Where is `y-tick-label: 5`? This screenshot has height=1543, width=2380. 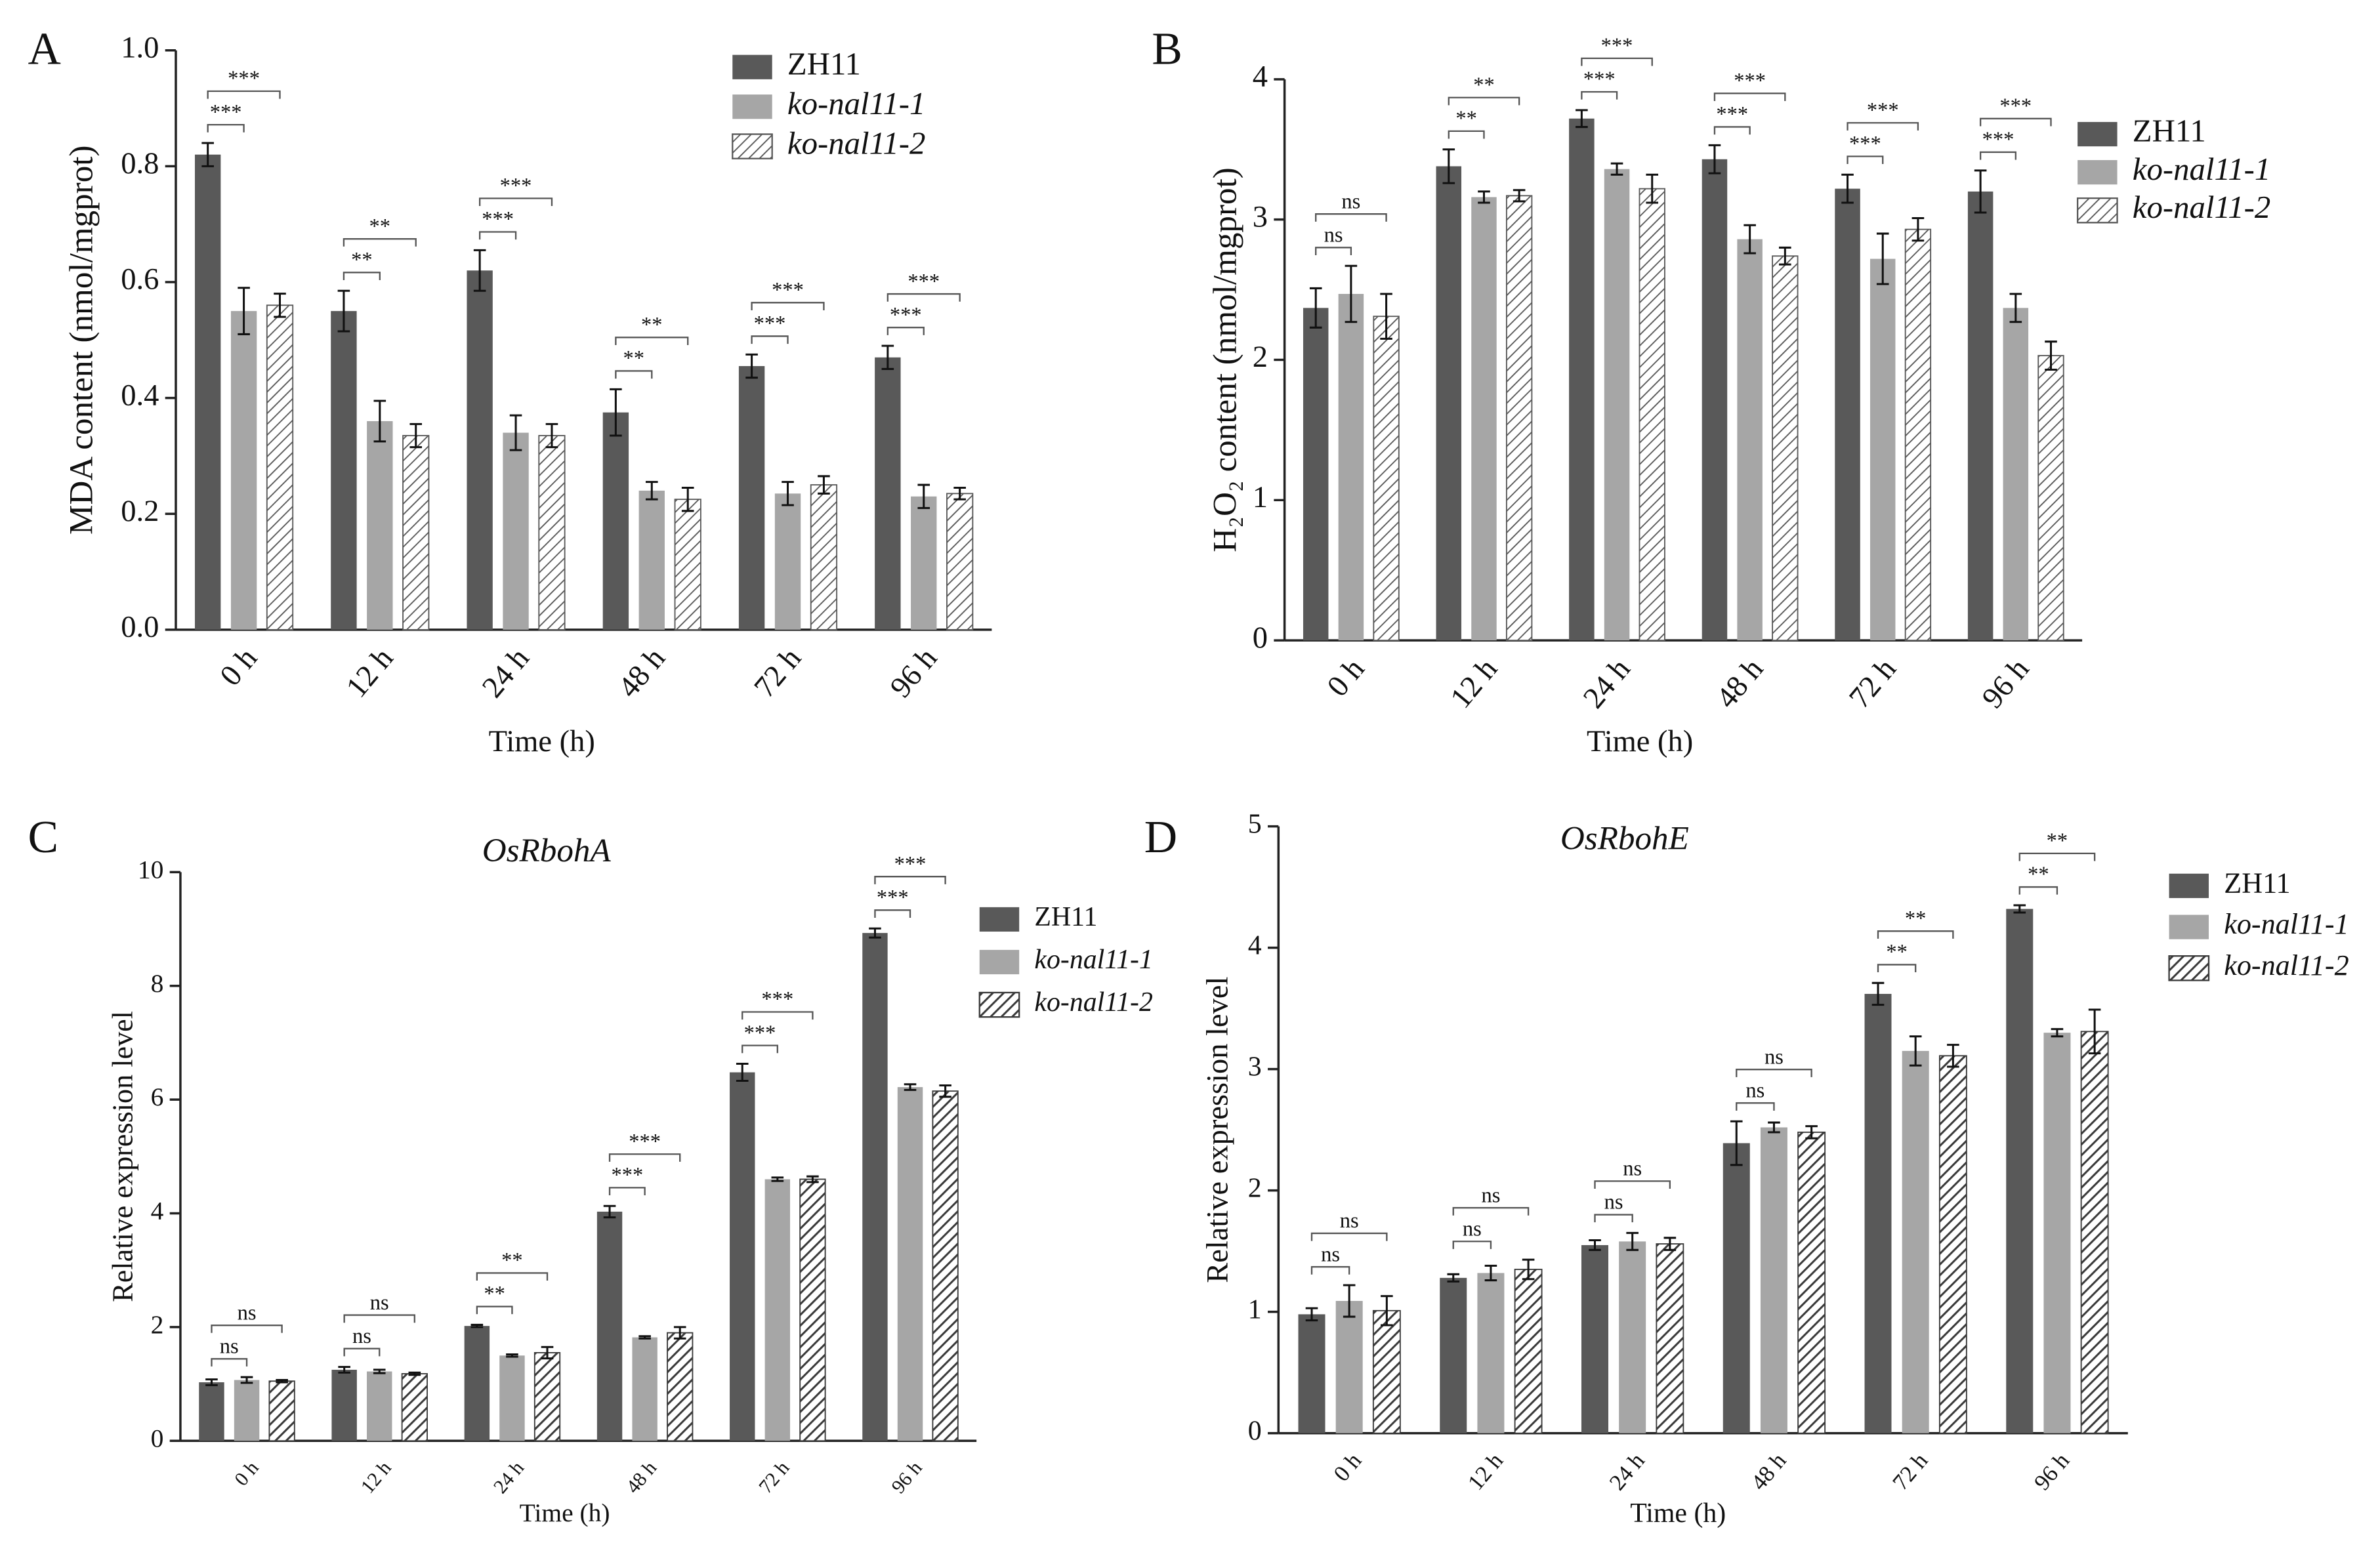
y-tick-label: 5 is located at coordinates (1255, 824).